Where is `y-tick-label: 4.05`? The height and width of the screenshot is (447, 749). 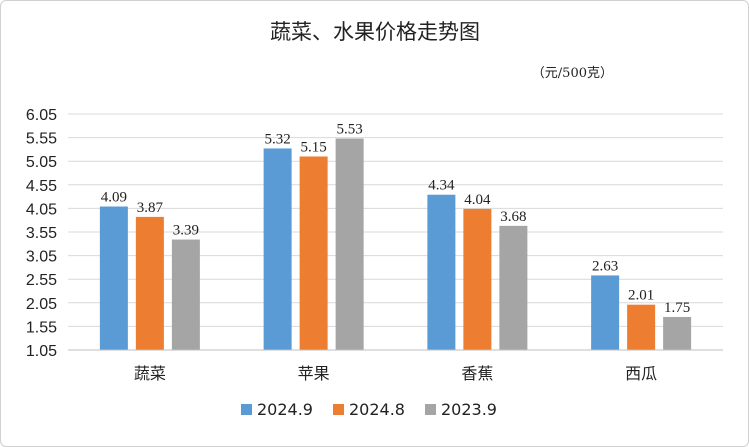 y-tick-label: 4.05 is located at coordinates (41, 209).